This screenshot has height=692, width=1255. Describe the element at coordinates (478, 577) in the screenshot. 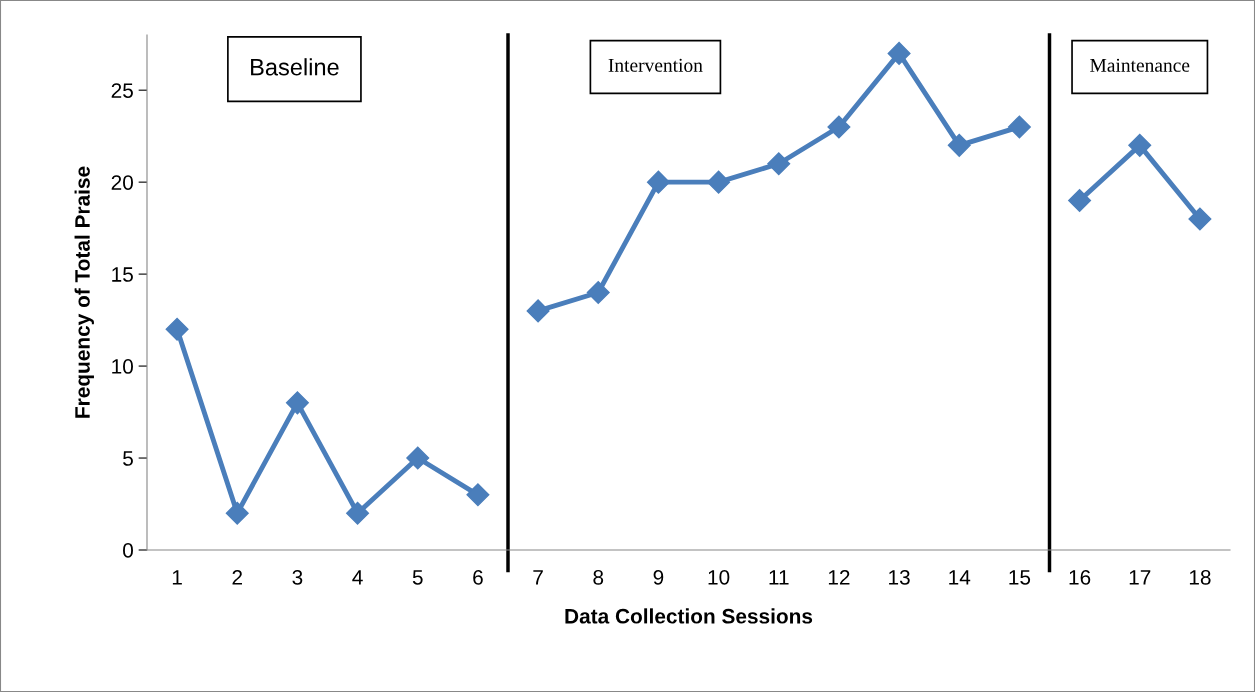

I see `x-tick-label: 6` at that location.